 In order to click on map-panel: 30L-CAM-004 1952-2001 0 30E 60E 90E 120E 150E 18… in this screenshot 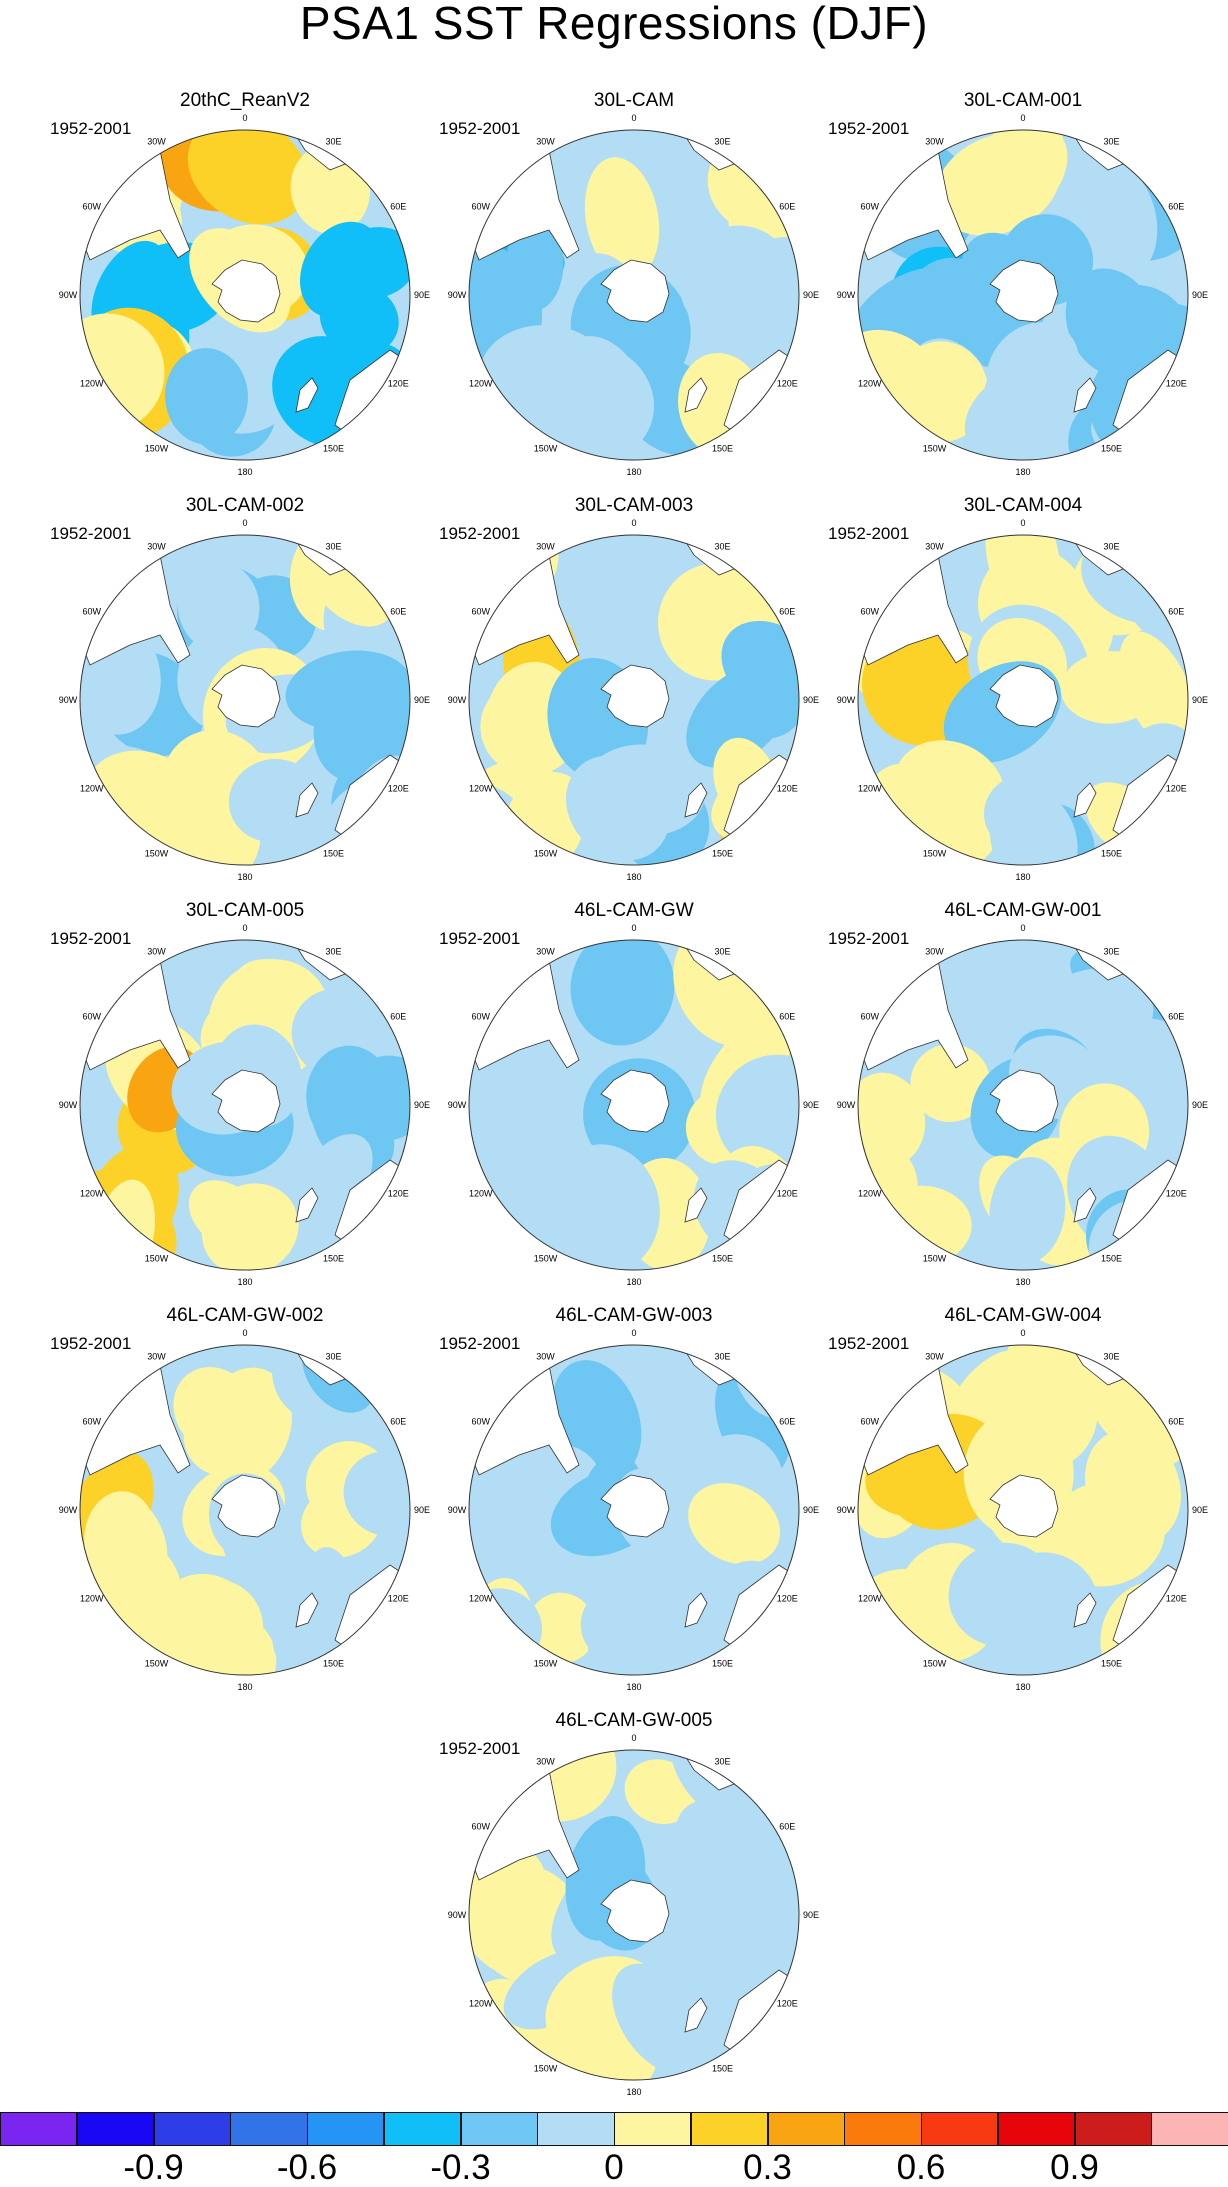, I will do `click(1023, 695)`.